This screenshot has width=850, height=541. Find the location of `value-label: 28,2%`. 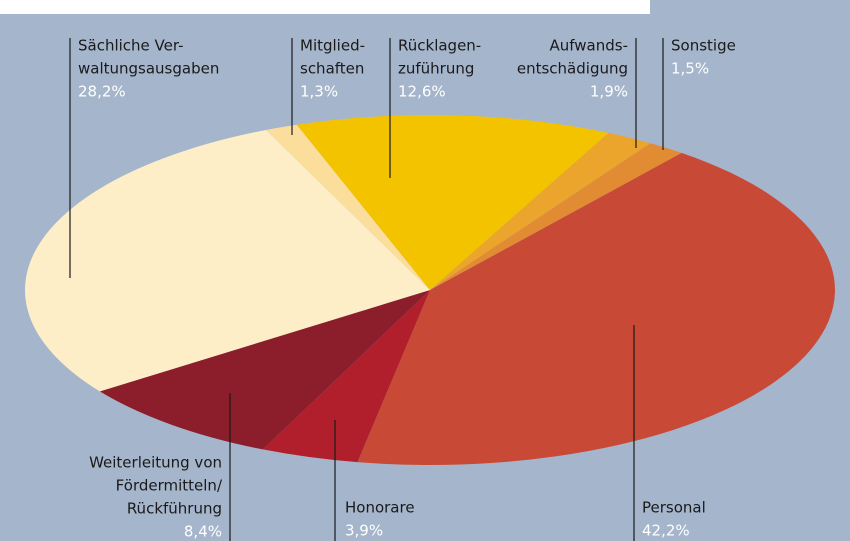

value-label: 28,2% is located at coordinates (102, 92).